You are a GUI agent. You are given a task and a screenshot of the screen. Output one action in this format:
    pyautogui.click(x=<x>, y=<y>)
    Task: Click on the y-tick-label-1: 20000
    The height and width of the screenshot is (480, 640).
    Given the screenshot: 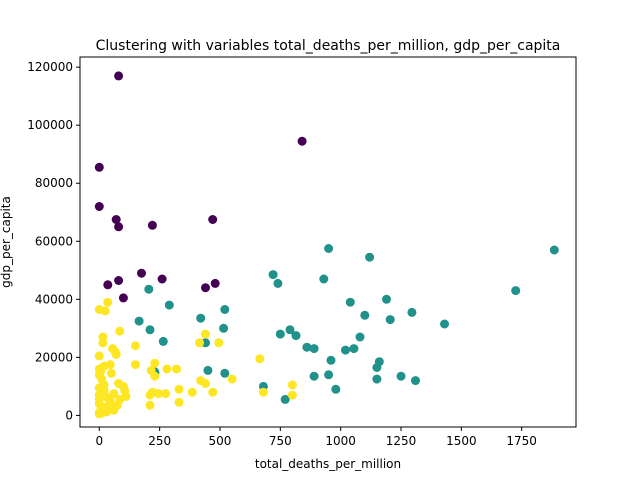 What is the action you would take?
    pyautogui.click(x=54, y=357)
    